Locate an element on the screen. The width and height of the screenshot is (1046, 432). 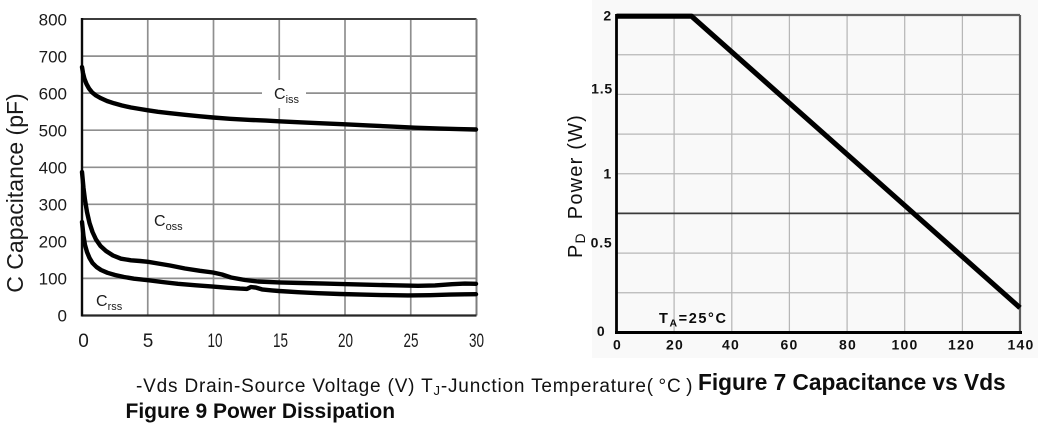
svg-text: 120 is located at coordinates (961, 345).